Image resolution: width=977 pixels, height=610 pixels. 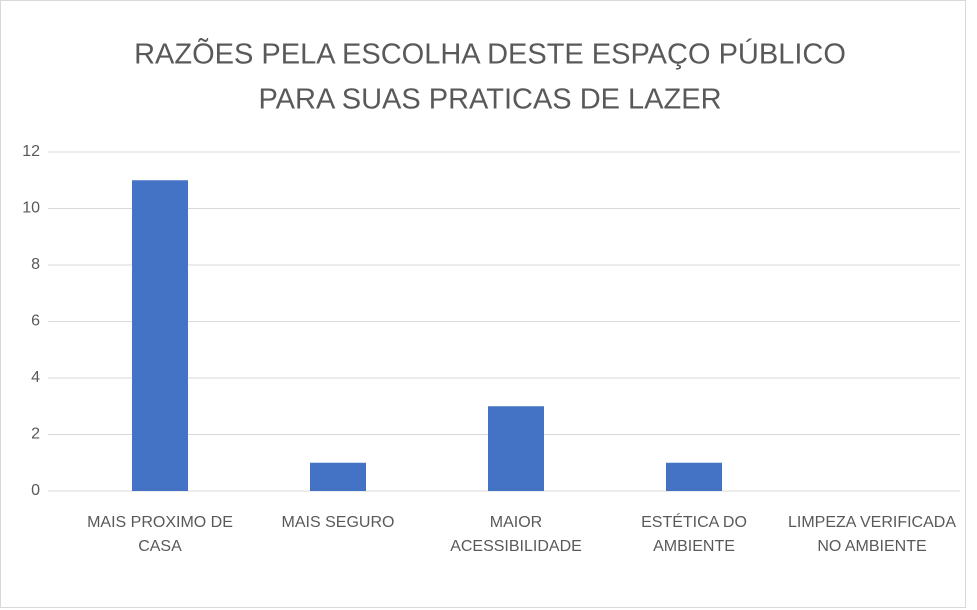 What do you see at coordinates (516, 534) in the screenshot?
I see `x-tick-label: MAIOR ACESSIBILIDADE` at bounding box center [516, 534].